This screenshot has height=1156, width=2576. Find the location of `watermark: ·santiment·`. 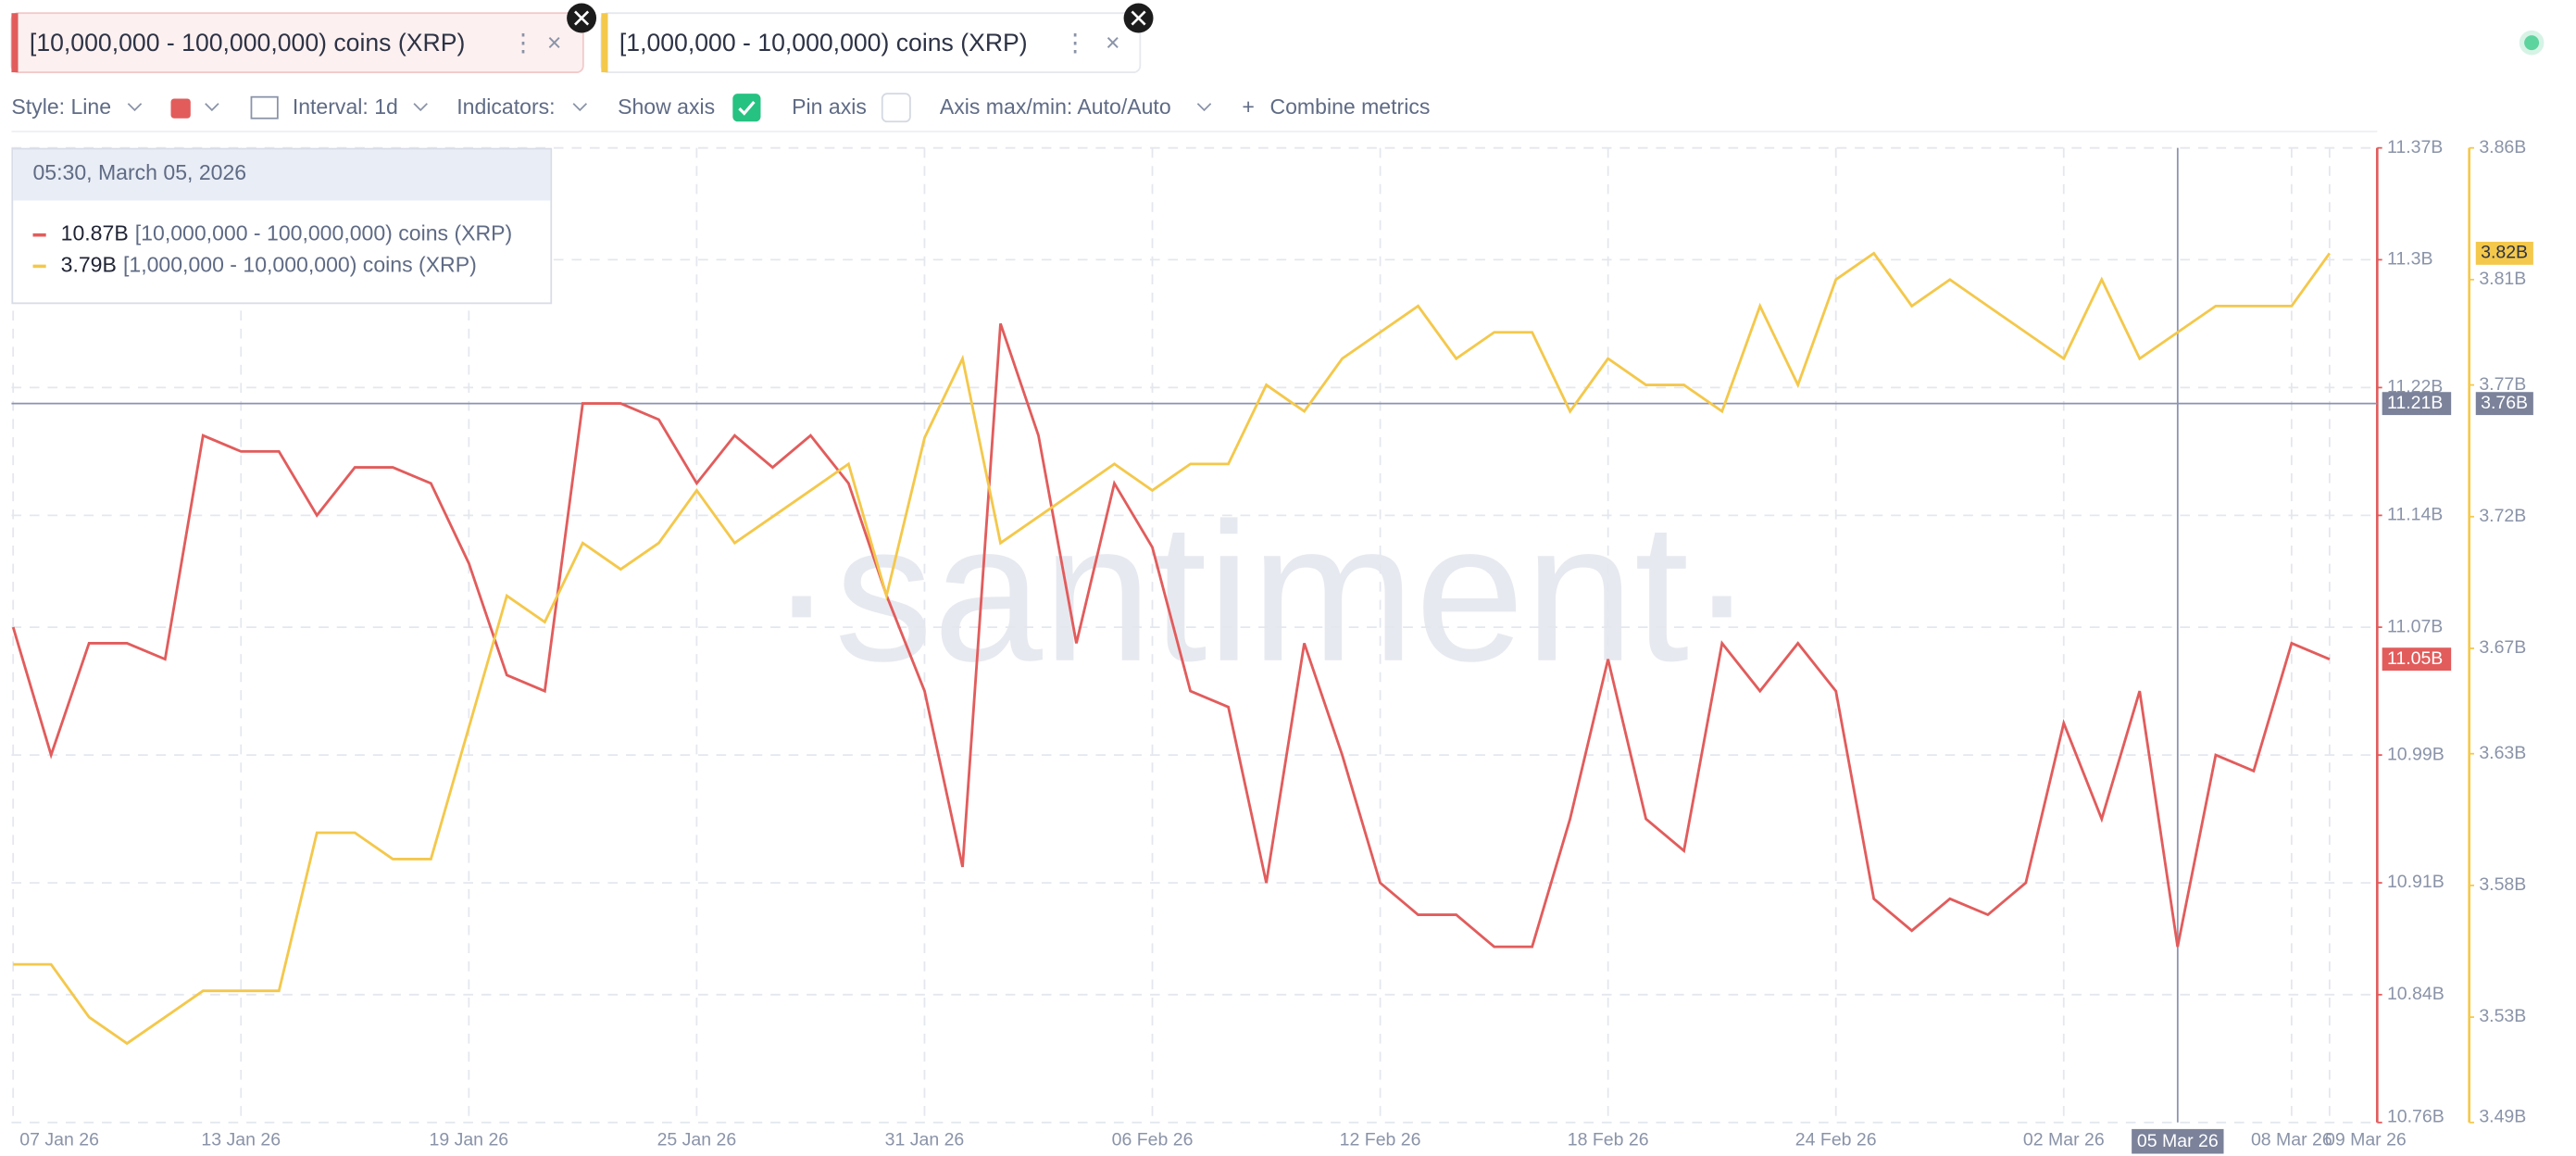

watermark: ·santiment· is located at coordinates (1262, 593).